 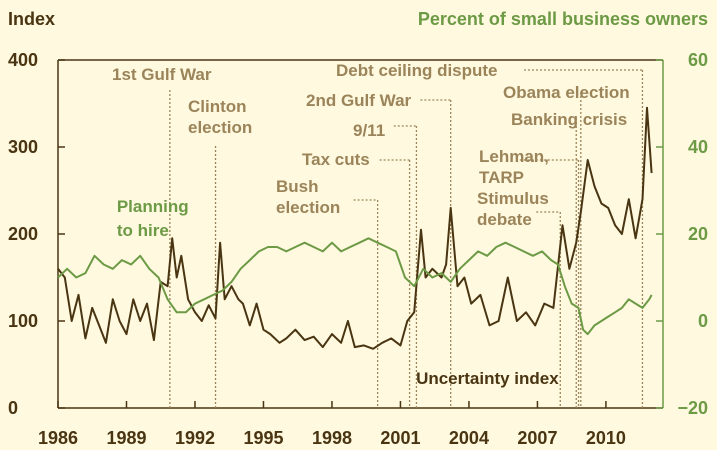 What do you see at coordinates (143, 230) in the screenshot?
I see `series-label: to hire` at bounding box center [143, 230].